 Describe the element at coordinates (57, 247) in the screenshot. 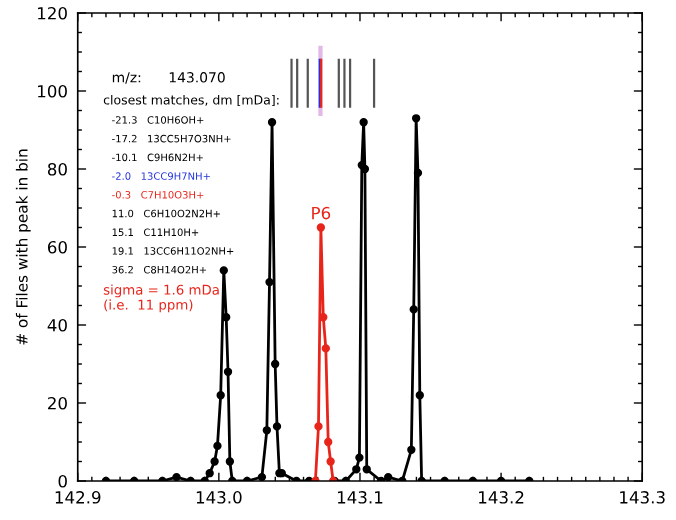

I see `y-tick-label: 60` at that location.